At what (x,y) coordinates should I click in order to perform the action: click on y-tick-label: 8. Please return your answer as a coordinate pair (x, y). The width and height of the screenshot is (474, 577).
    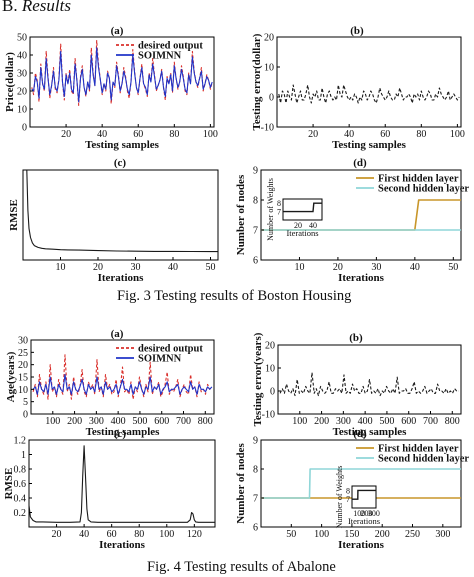
    Looking at the image, I should click on (255, 470).